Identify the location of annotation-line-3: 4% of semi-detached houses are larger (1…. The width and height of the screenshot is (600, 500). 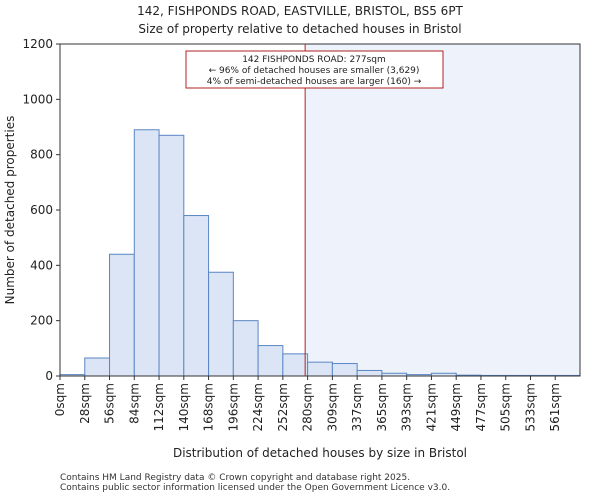
(314, 82).